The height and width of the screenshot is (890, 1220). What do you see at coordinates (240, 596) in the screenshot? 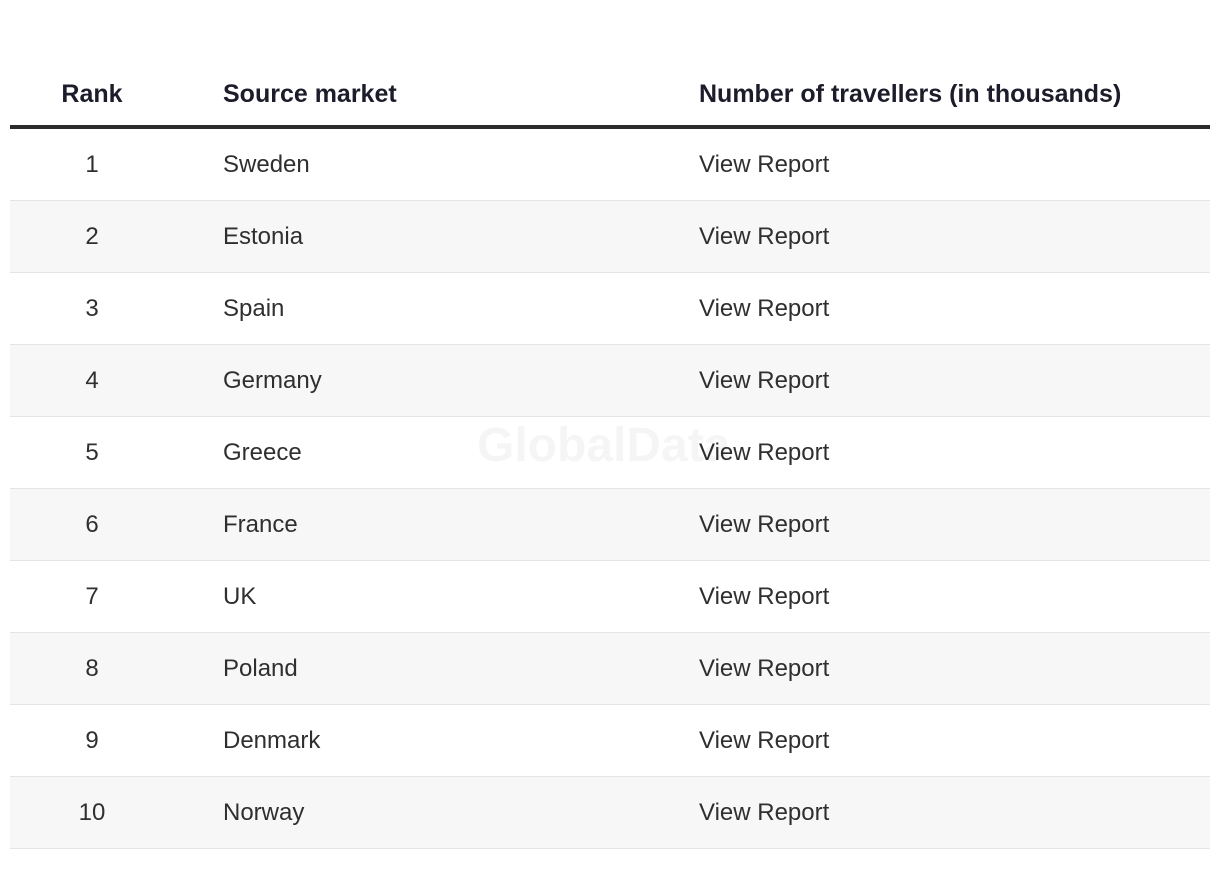
I see `market-cell: UK` at bounding box center [240, 596].